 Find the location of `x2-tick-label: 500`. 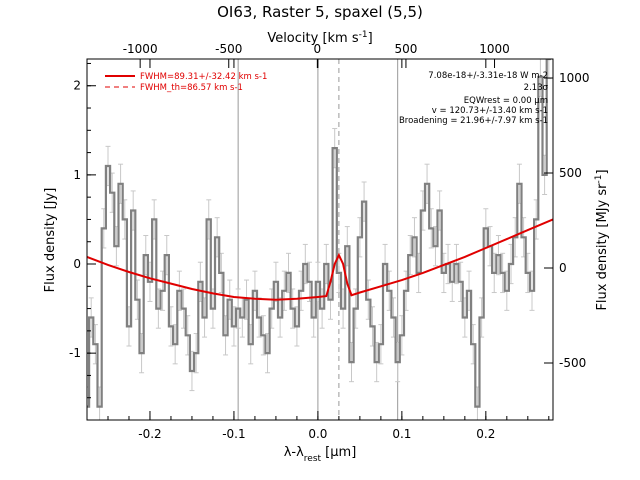

x2-tick-label: 500 is located at coordinates (405, 49).